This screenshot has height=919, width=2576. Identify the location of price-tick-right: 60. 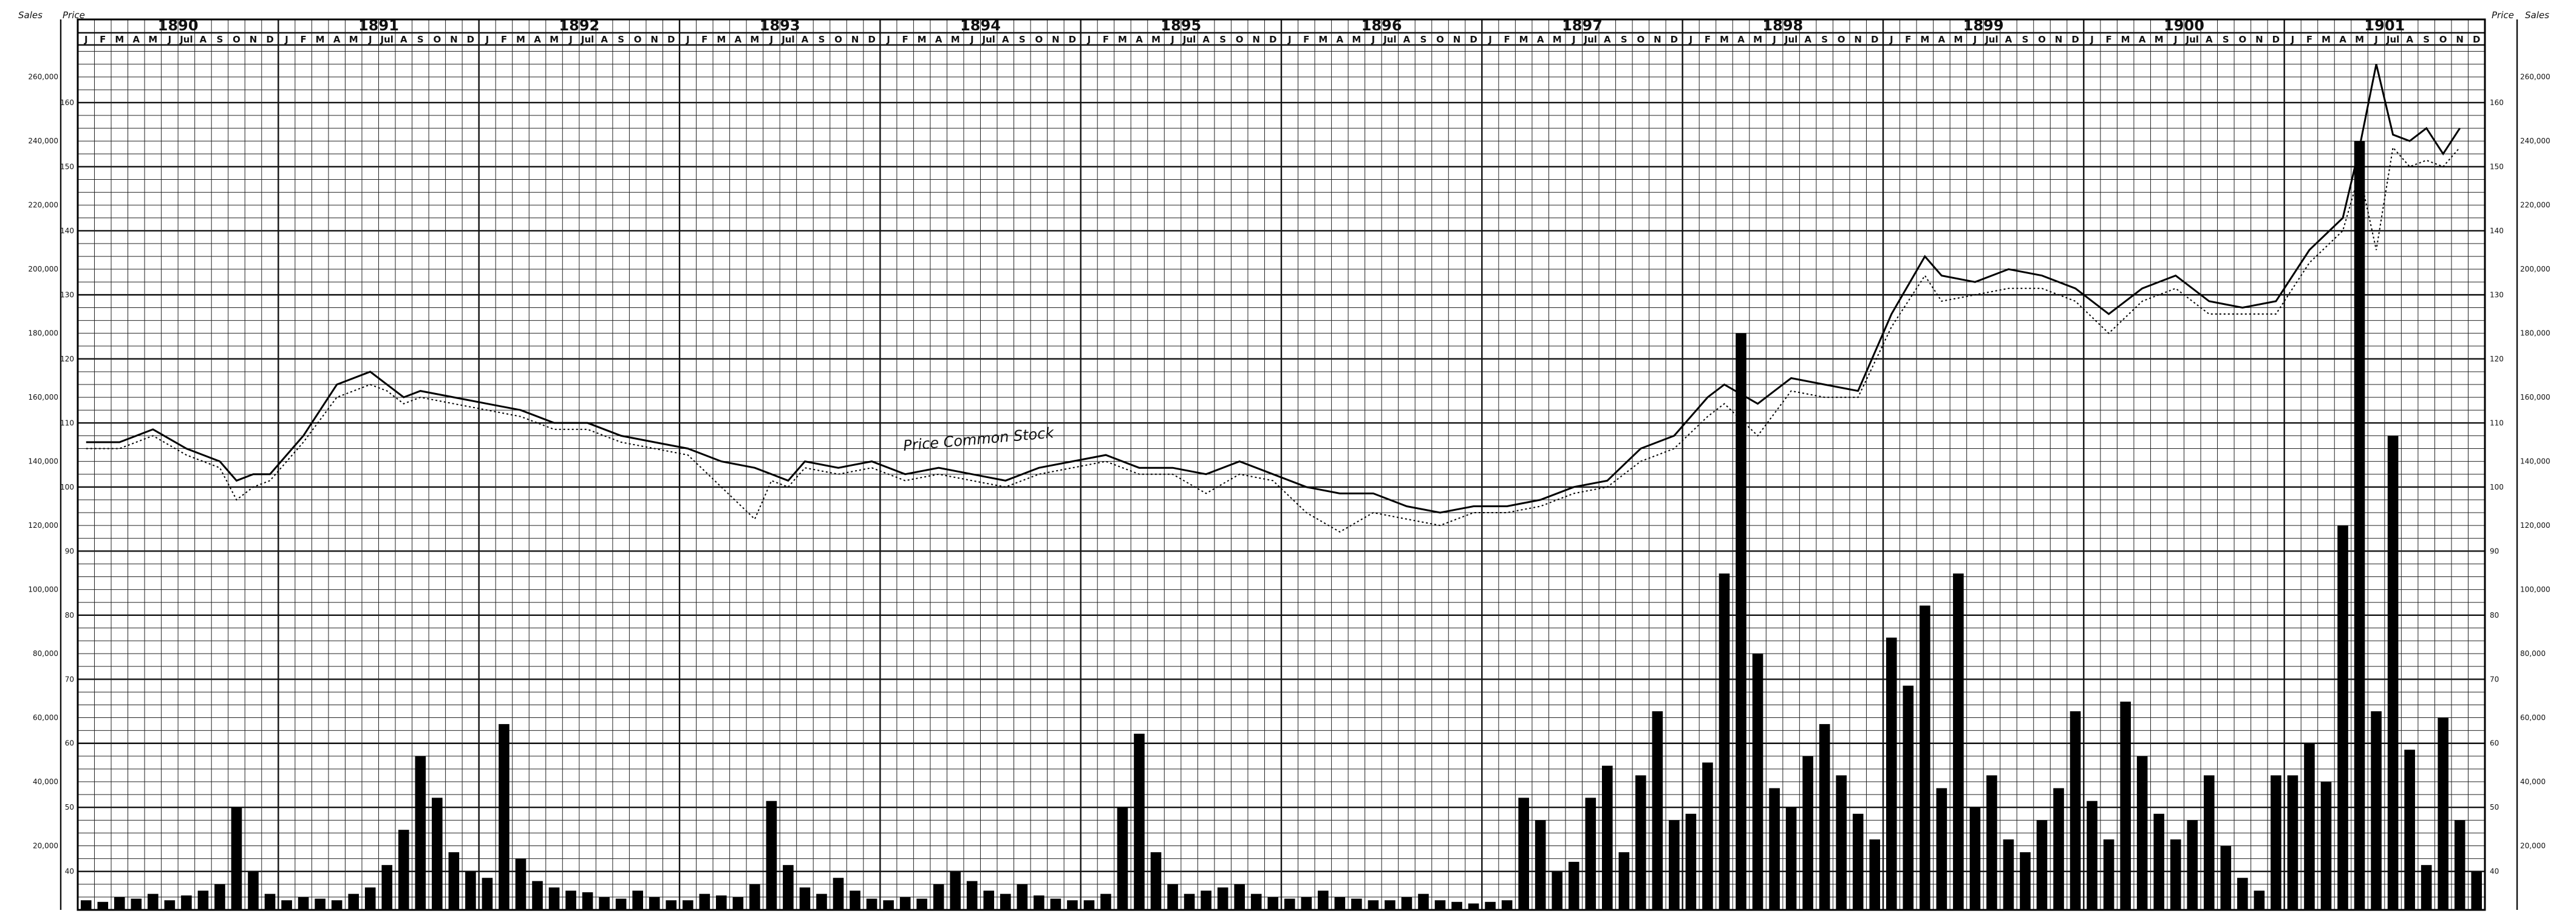
(2494, 743).